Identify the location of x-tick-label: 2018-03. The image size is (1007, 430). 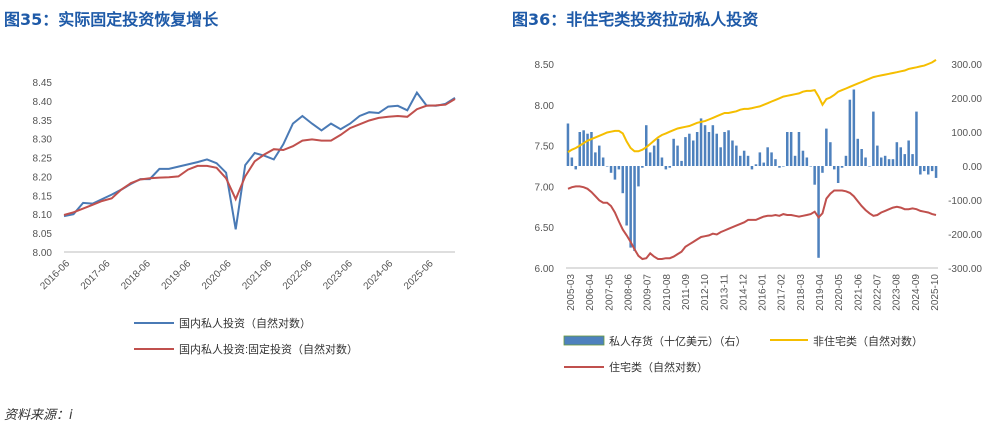
(801, 292).